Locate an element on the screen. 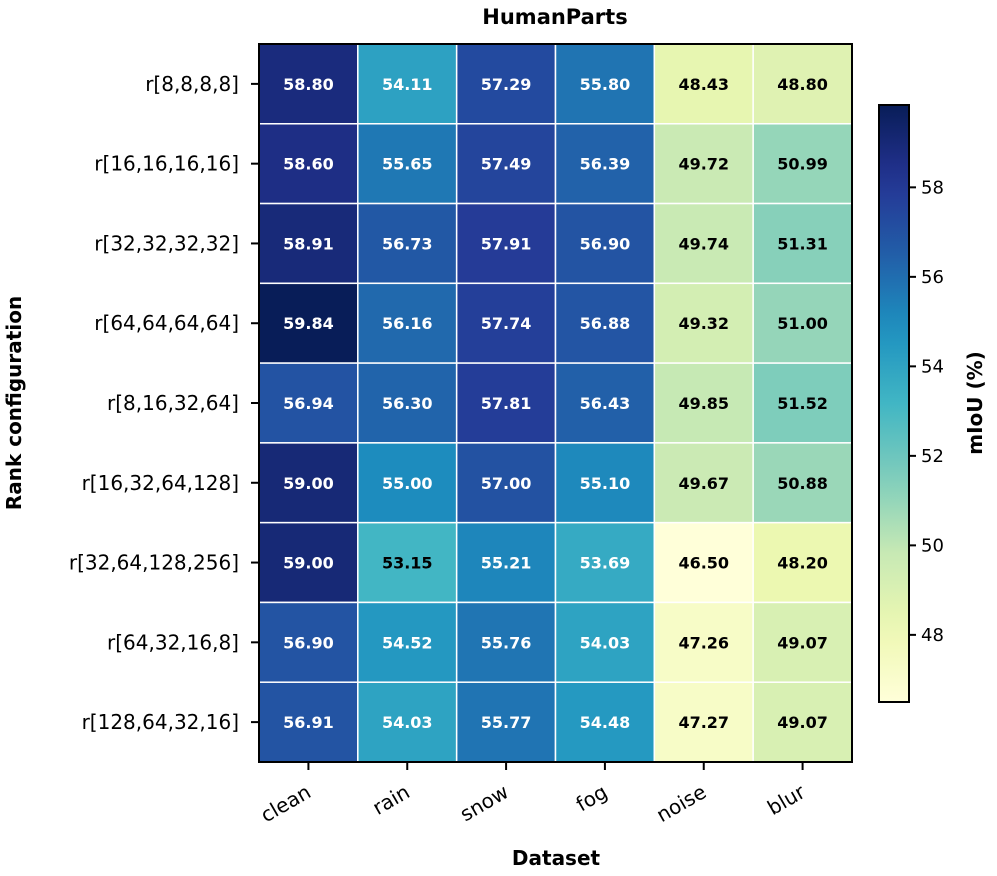 This screenshot has width=997, height=876. cell-value-label: 47.26 is located at coordinates (703, 642).